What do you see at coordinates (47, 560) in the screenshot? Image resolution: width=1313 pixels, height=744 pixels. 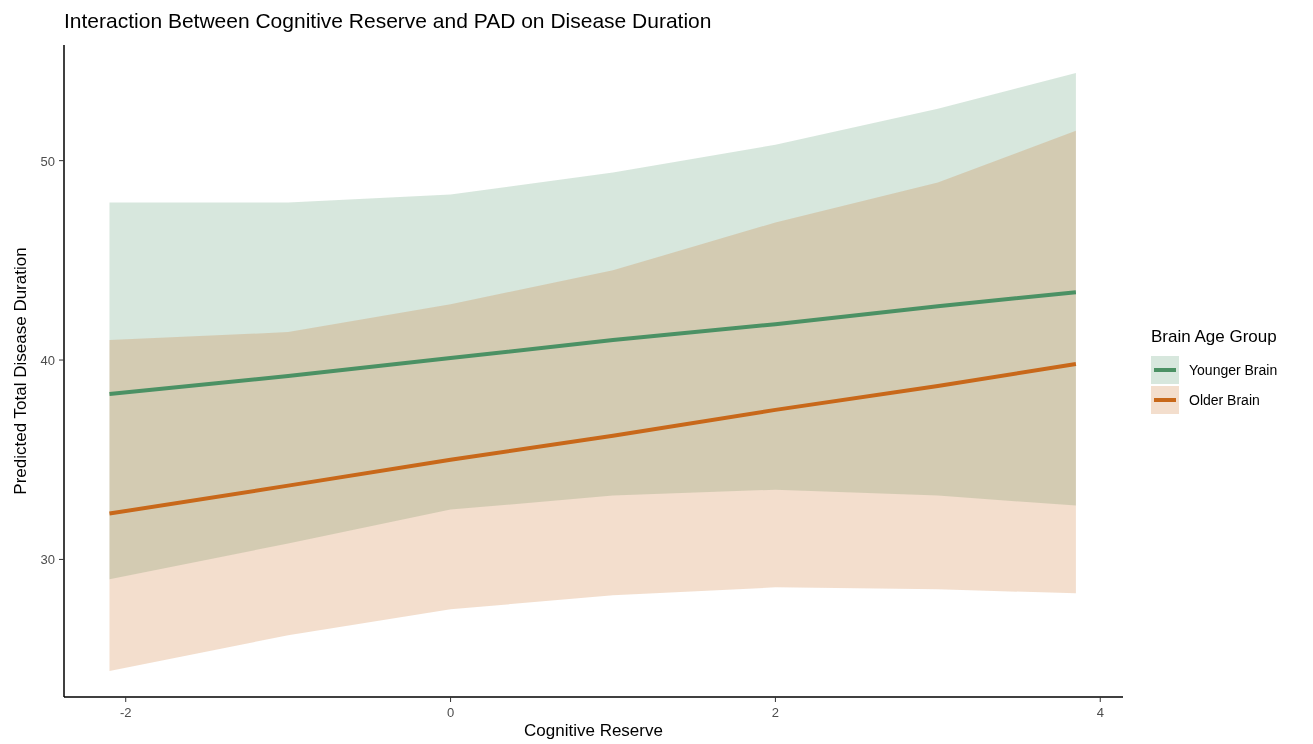 I see `y-tick-label: 30` at bounding box center [47, 560].